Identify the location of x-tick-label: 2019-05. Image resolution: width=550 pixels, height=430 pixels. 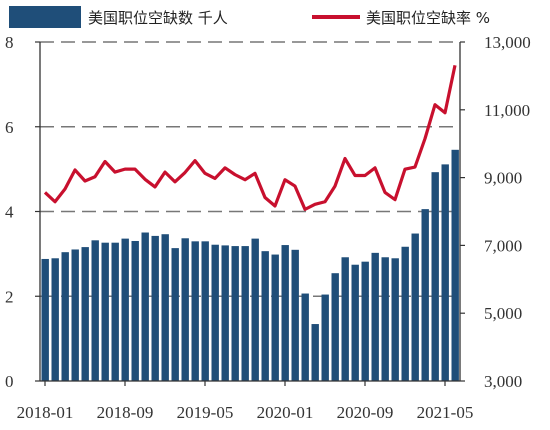
(205, 412).